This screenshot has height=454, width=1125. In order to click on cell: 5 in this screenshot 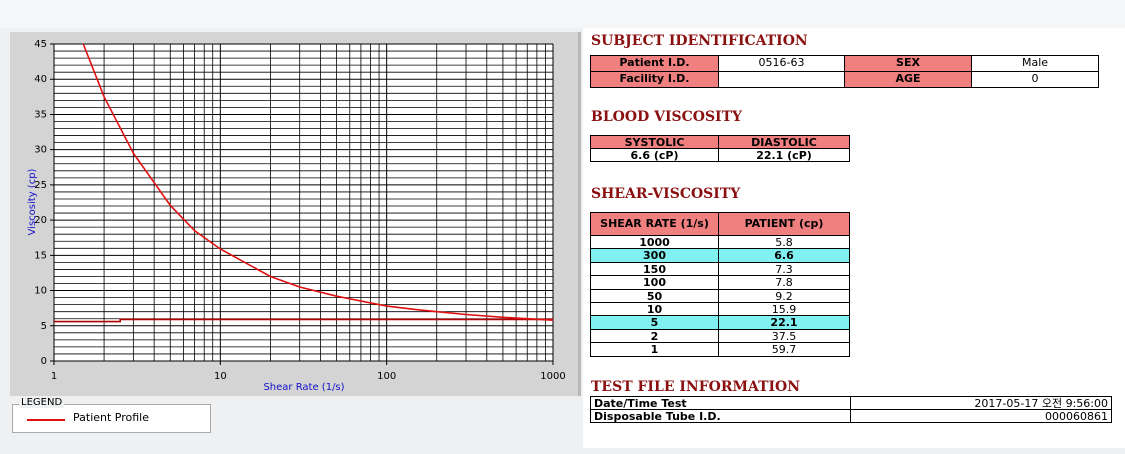, I will do `click(654, 322)`.